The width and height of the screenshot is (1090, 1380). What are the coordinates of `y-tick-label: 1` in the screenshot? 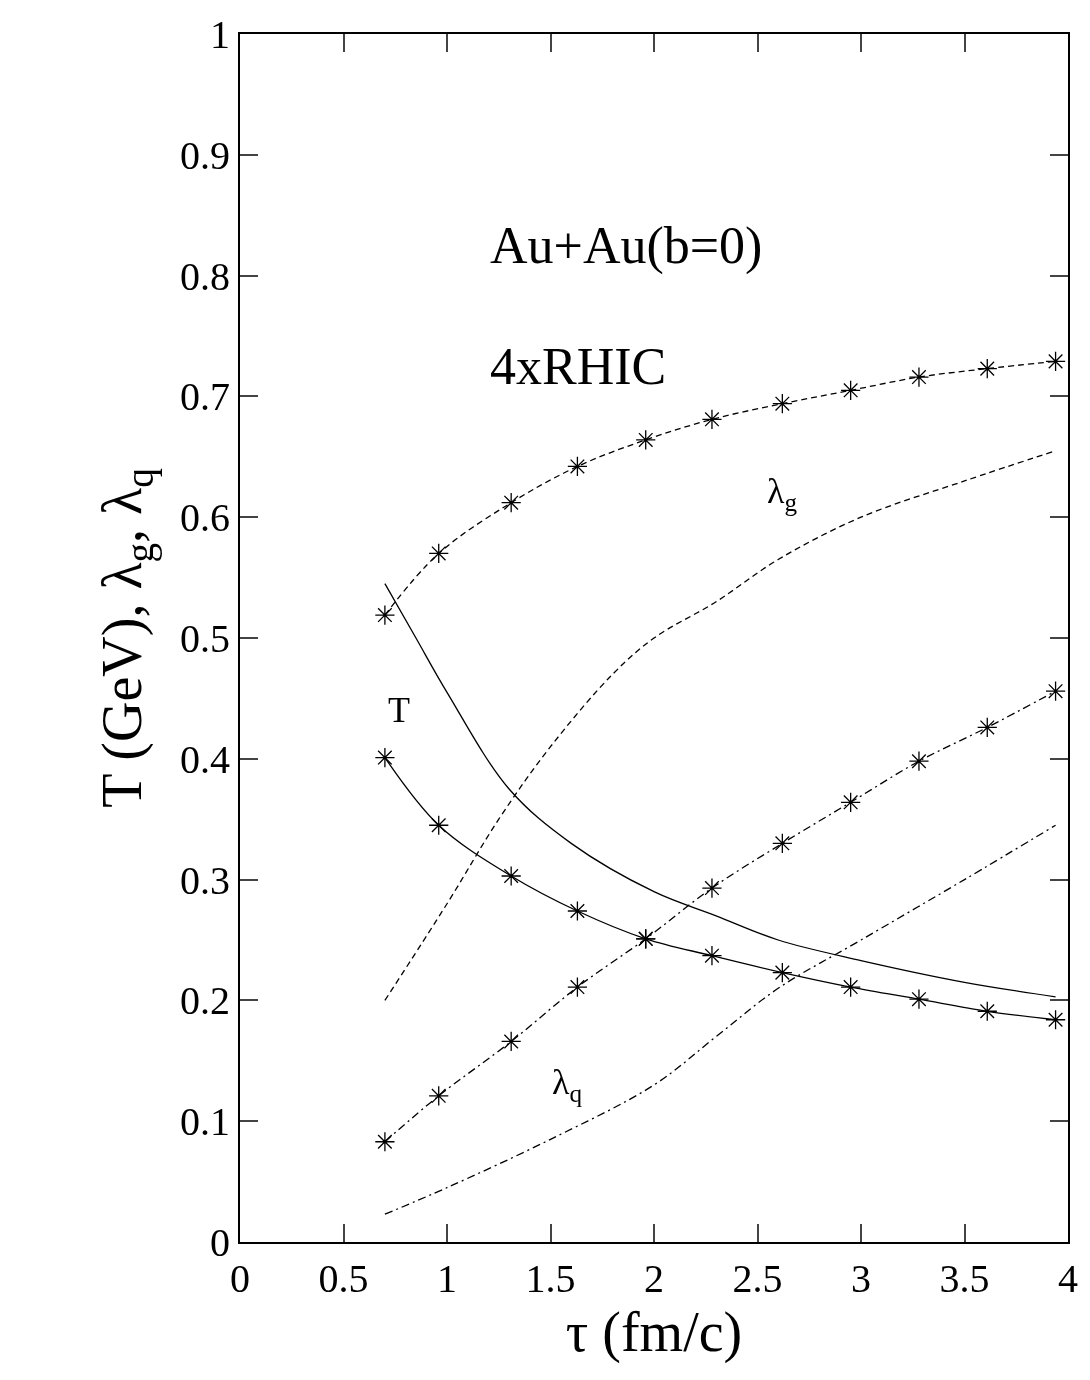 It's located at (220, 34).